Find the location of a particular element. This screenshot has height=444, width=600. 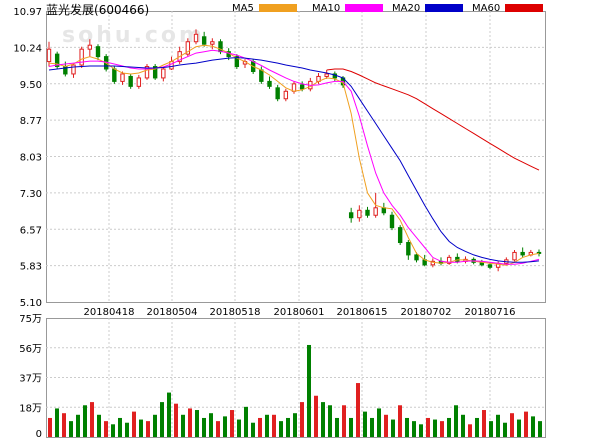

volume-tick-label: 37万 is located at coordinates (30, 379).